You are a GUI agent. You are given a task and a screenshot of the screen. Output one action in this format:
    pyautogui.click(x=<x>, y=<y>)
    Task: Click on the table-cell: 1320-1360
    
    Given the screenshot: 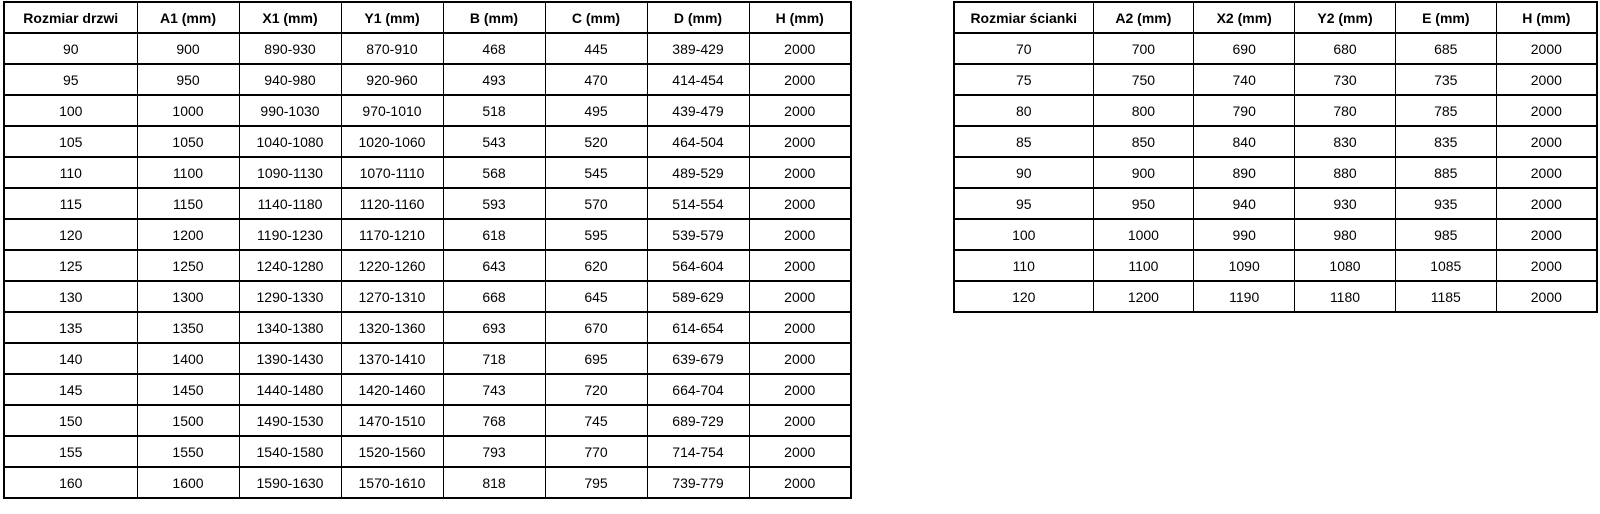 What is the action you would take?
    pyautogui.click(x=392, y=327)
    